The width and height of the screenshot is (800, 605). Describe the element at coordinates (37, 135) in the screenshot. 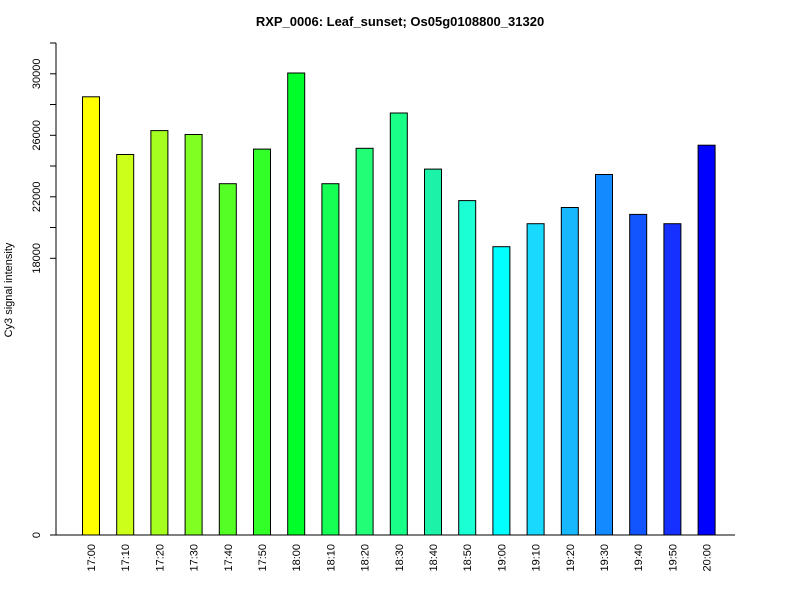

I see `y-tick-label: 26000` at that location.